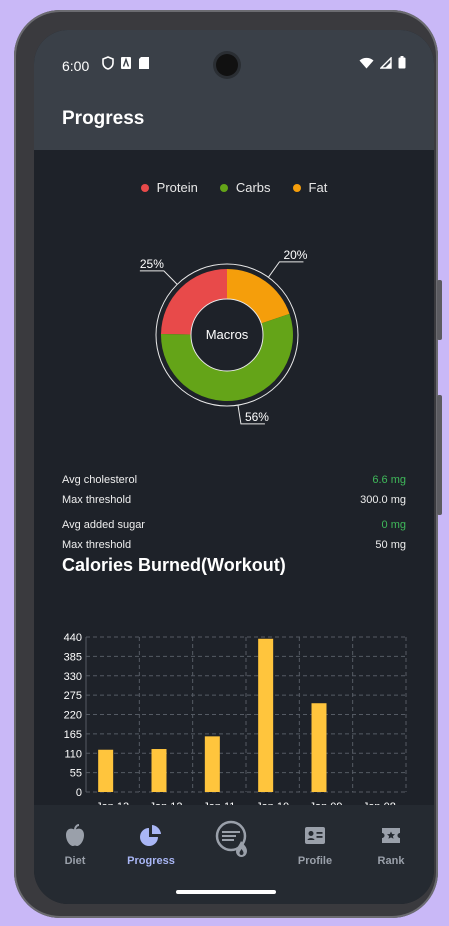 The height and width of the screenshot is (926, 449). I want to click on ticket-icon, so click(391, 835).